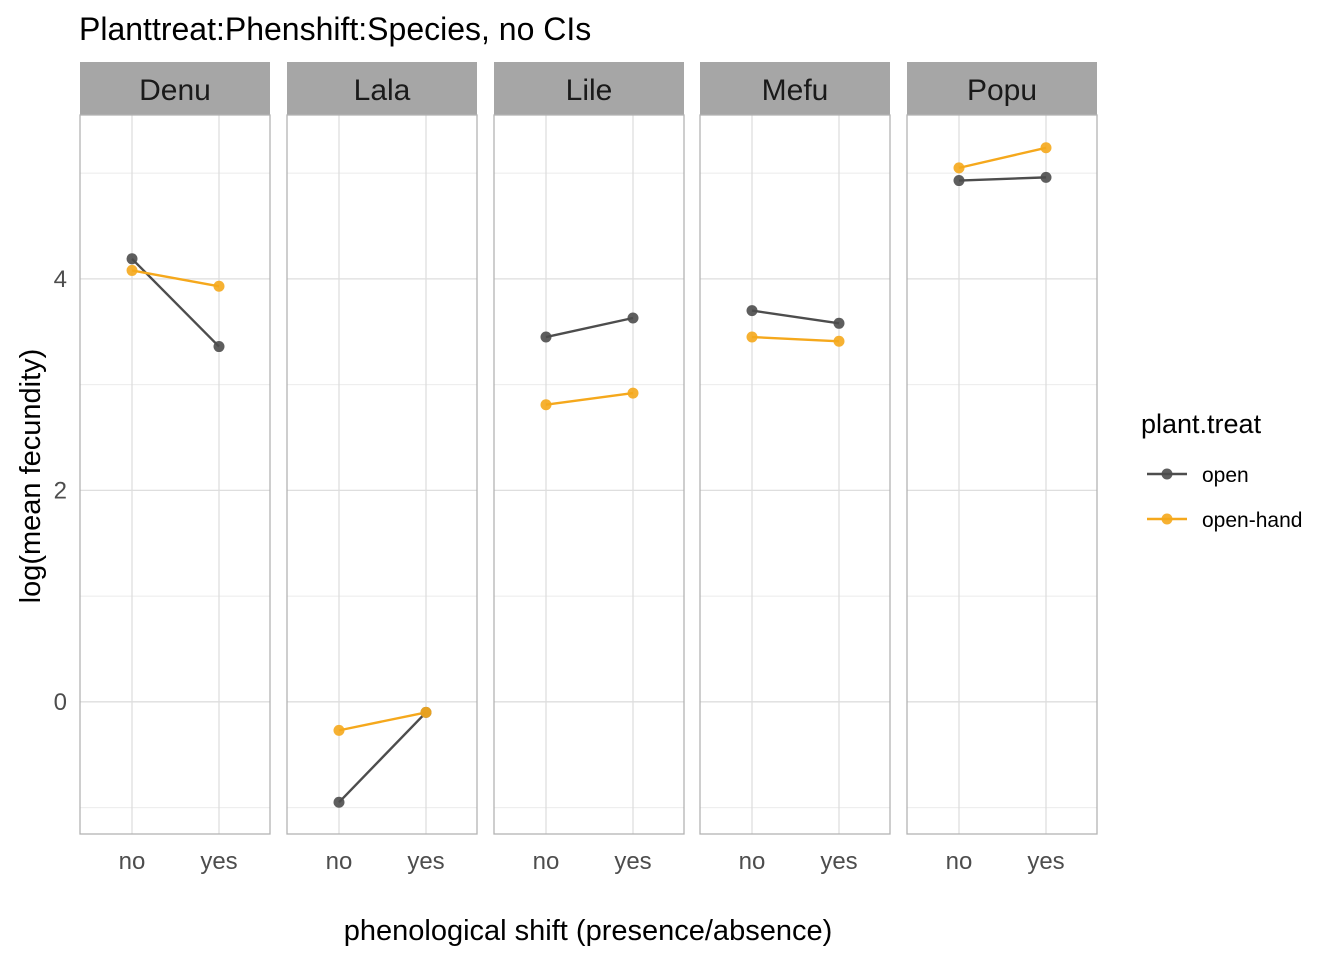  What do you see at coordinates (1225, 475) in the screenshot?
I see `legend-label: open` at bounding box center [1225, 475].